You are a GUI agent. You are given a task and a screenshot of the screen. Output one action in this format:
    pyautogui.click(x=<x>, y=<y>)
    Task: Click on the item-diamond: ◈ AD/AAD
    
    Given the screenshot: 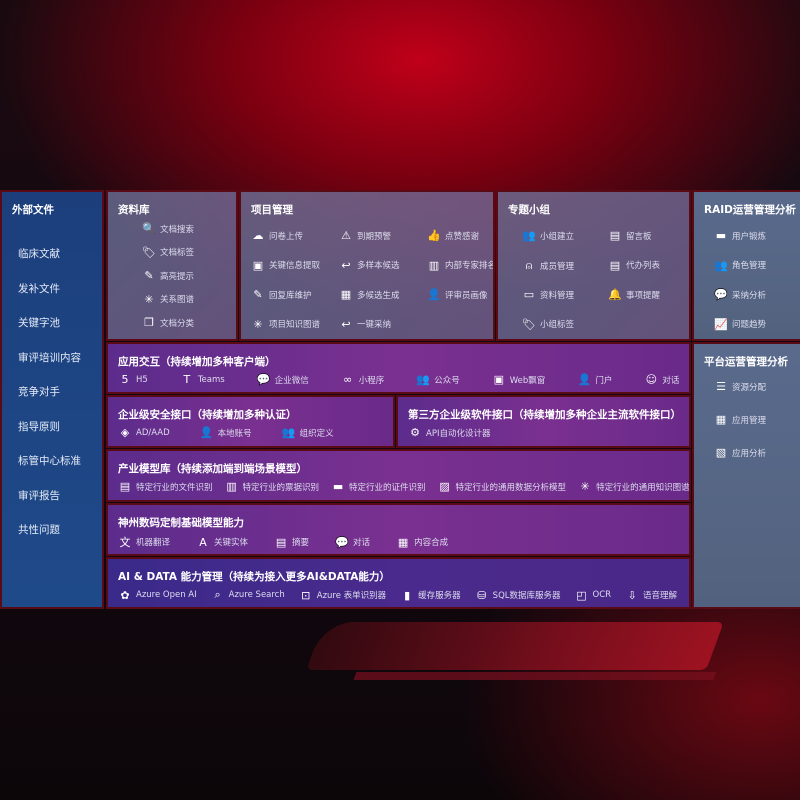 What is the action you would take?
    pyautogui.click(x=144, y=432)
    